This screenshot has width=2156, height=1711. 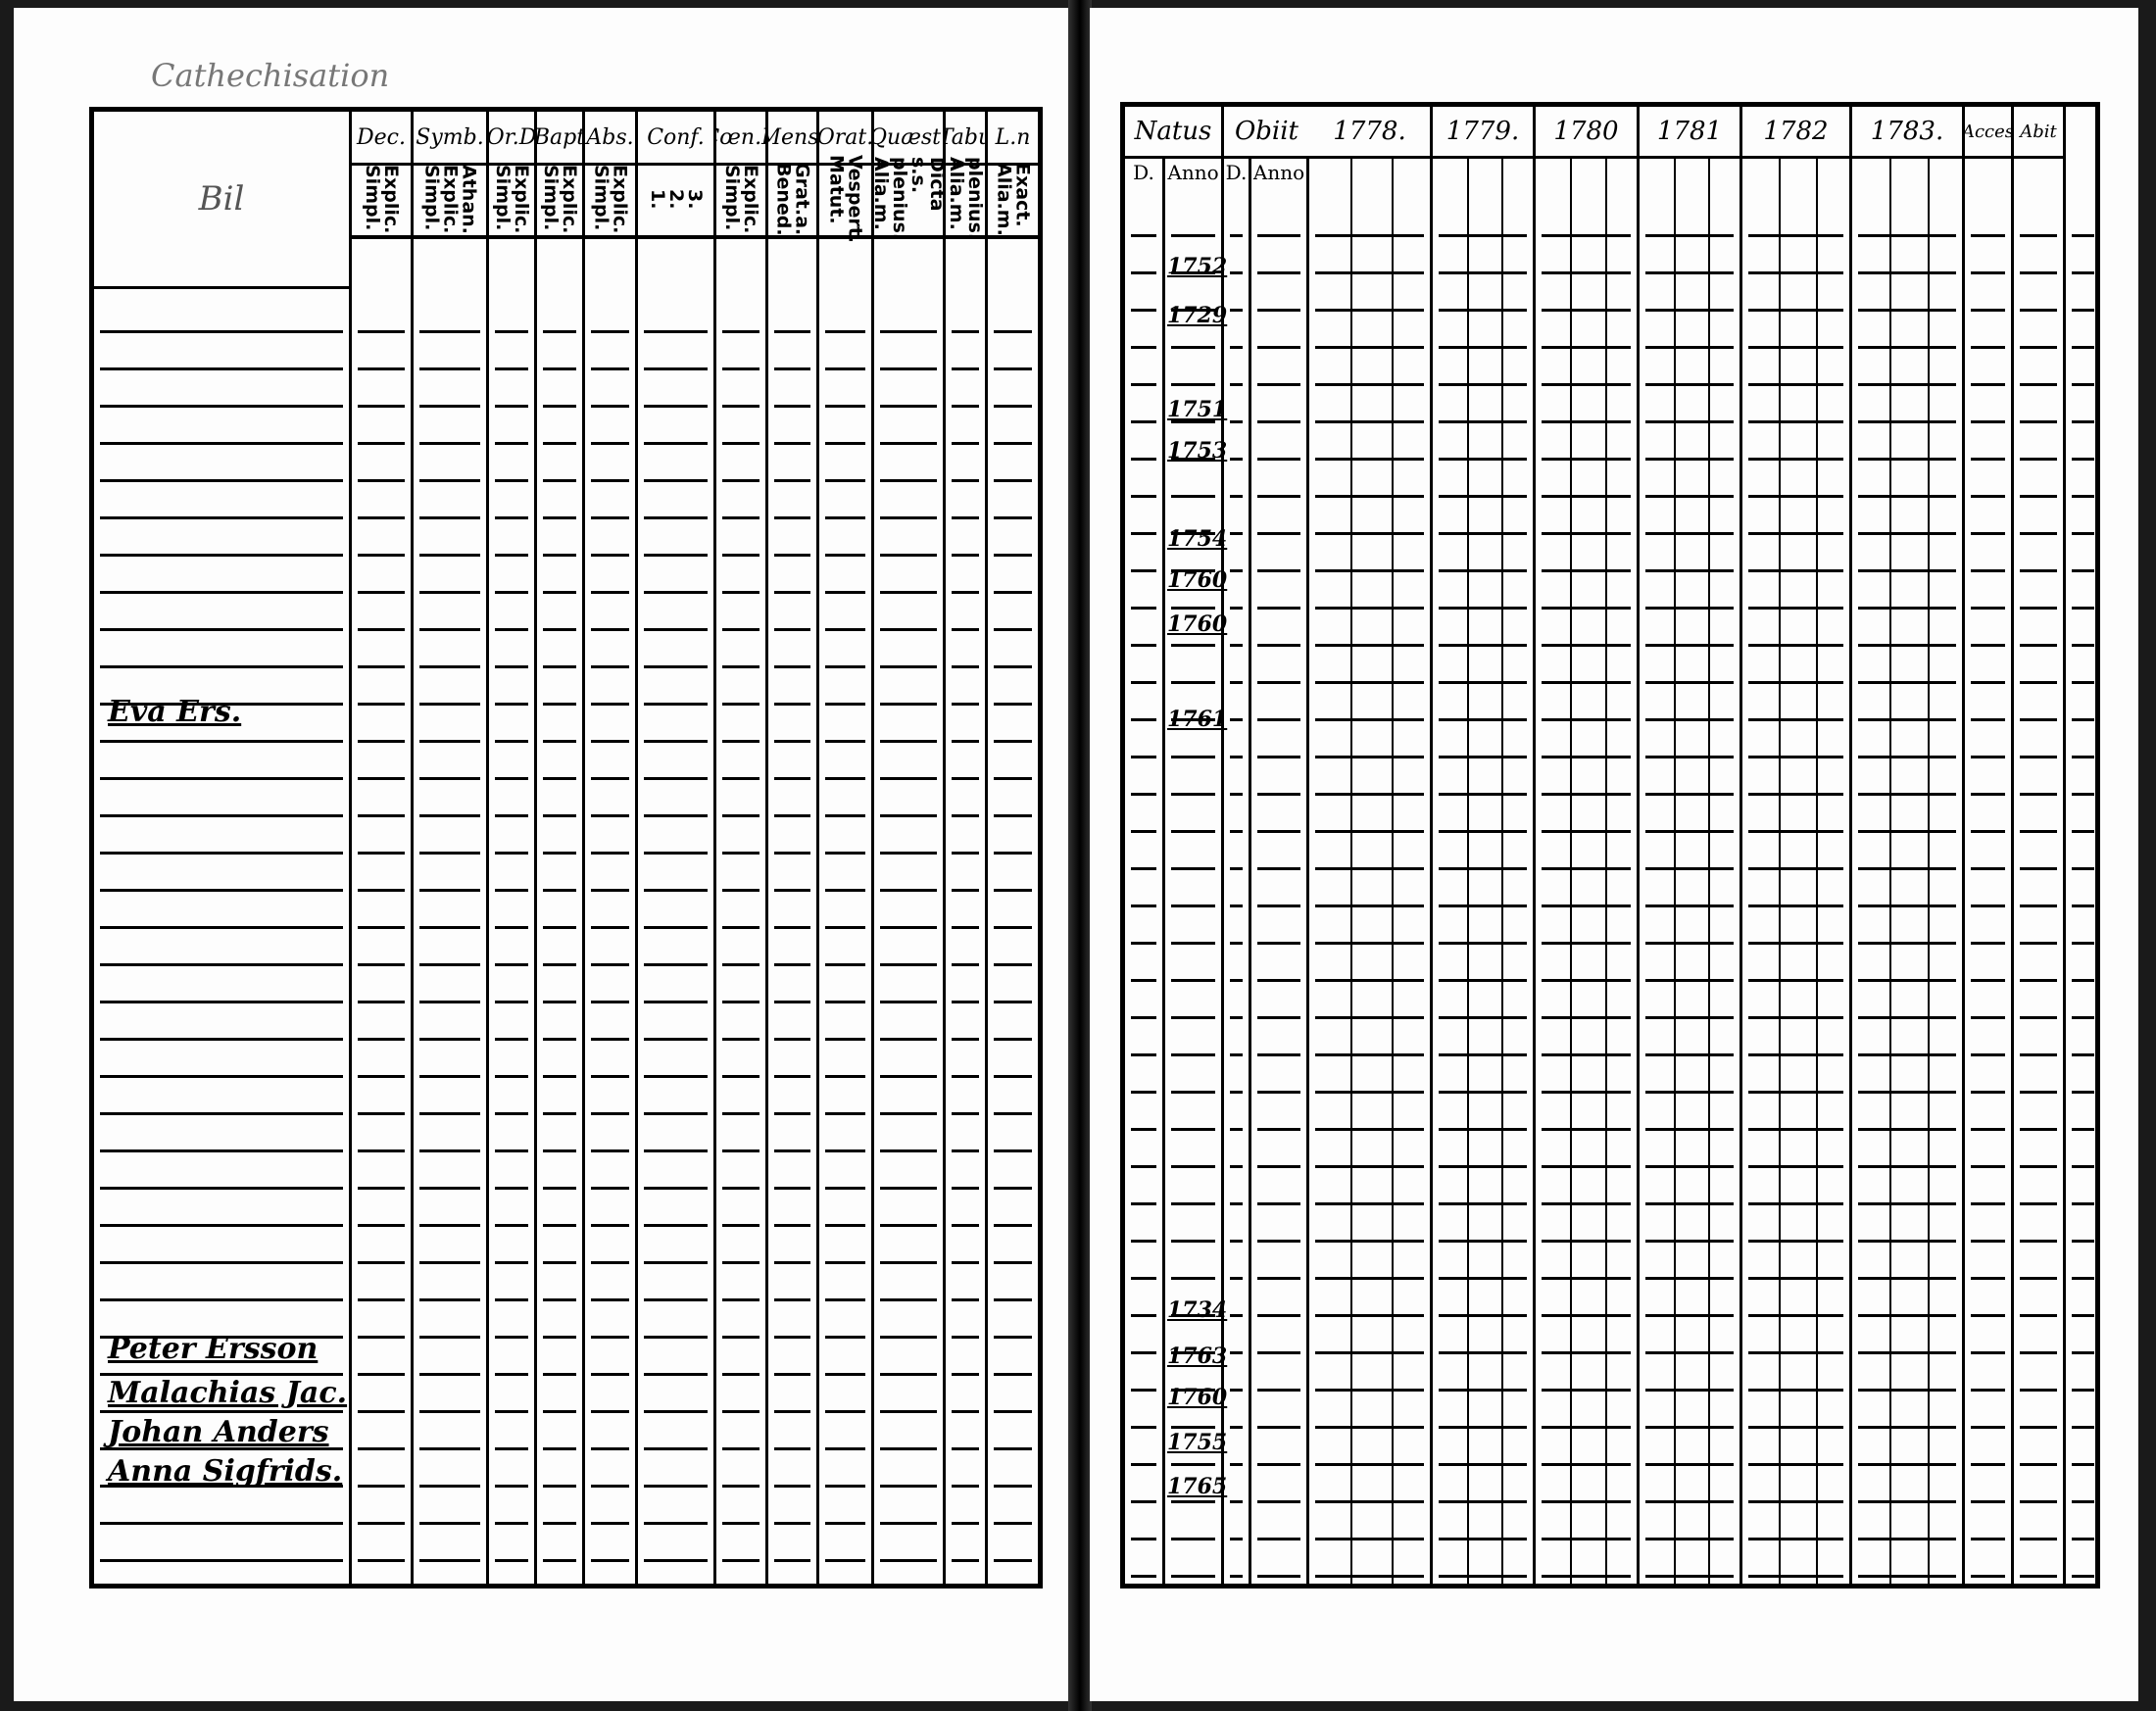 I want to click on column-subheader: plenius. Alia.m., so click(x=966, y=199).